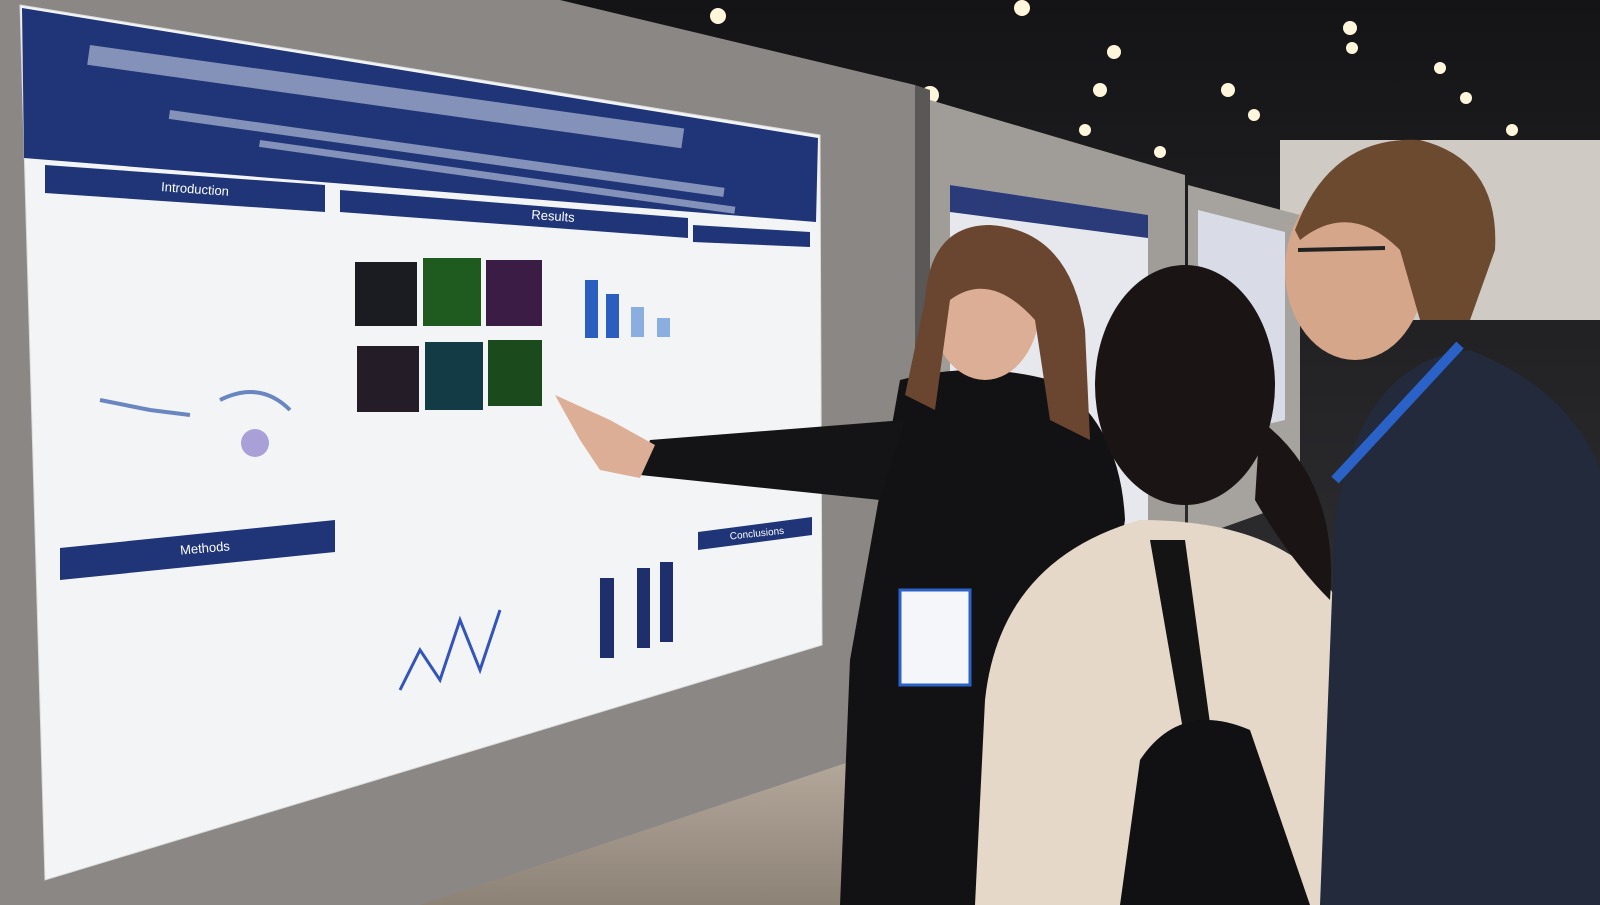  What do you see at coordinates (1182, 655) in the screenshot?
I see `backpack-strap` at bounding box center [1182, 655].